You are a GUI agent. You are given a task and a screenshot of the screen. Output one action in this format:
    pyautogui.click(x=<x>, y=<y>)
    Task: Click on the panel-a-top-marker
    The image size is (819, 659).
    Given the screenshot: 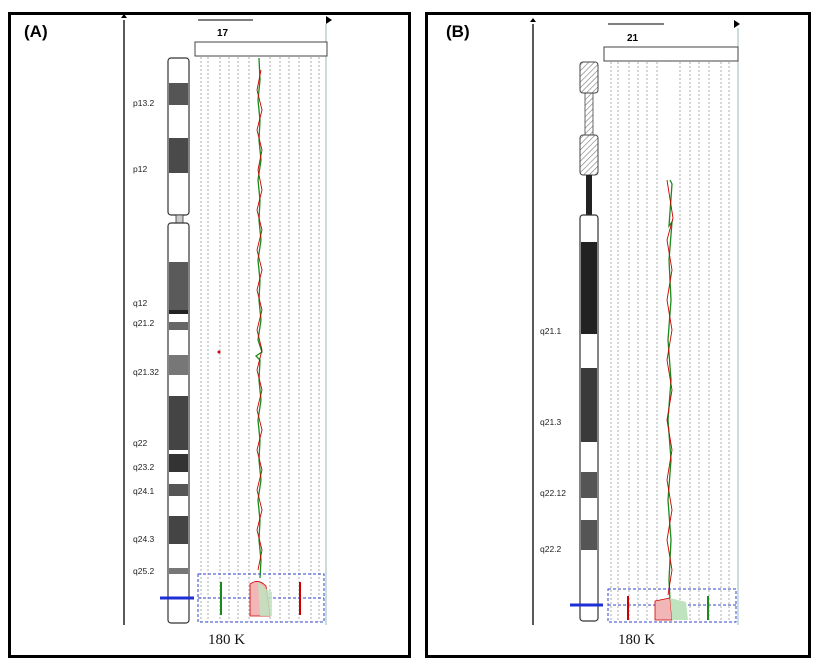 What is the action you would take?
    pyautogui.click(x=124, y=16)
    